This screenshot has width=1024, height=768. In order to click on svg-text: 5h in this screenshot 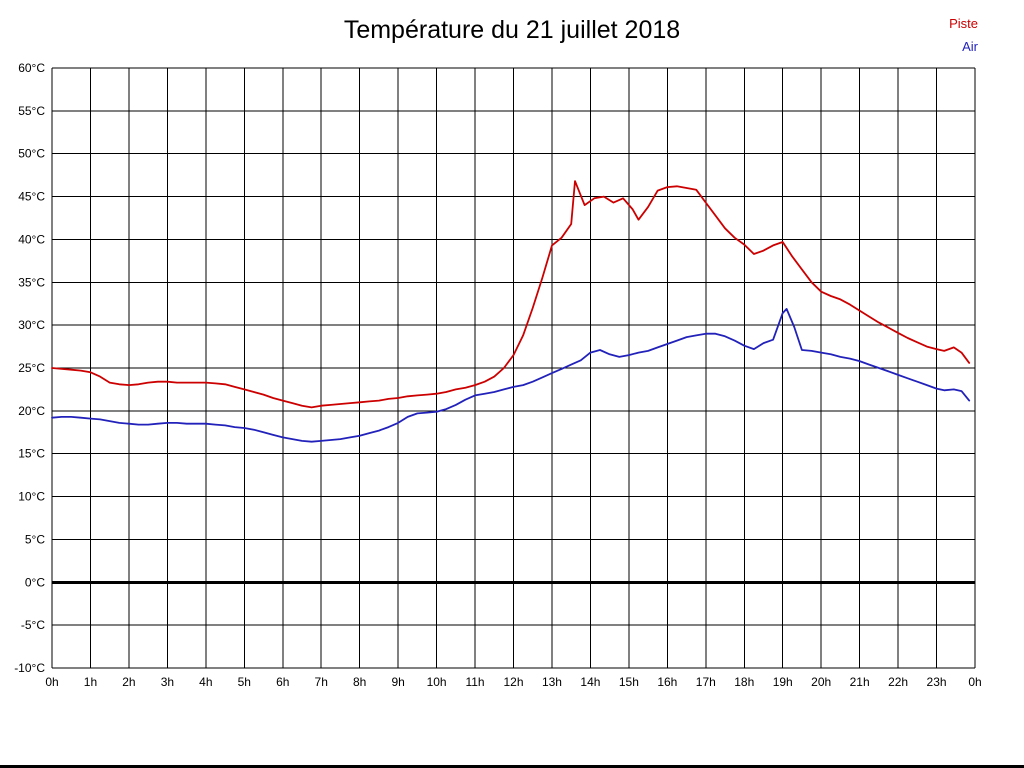, I will do `click(244, 682)`.